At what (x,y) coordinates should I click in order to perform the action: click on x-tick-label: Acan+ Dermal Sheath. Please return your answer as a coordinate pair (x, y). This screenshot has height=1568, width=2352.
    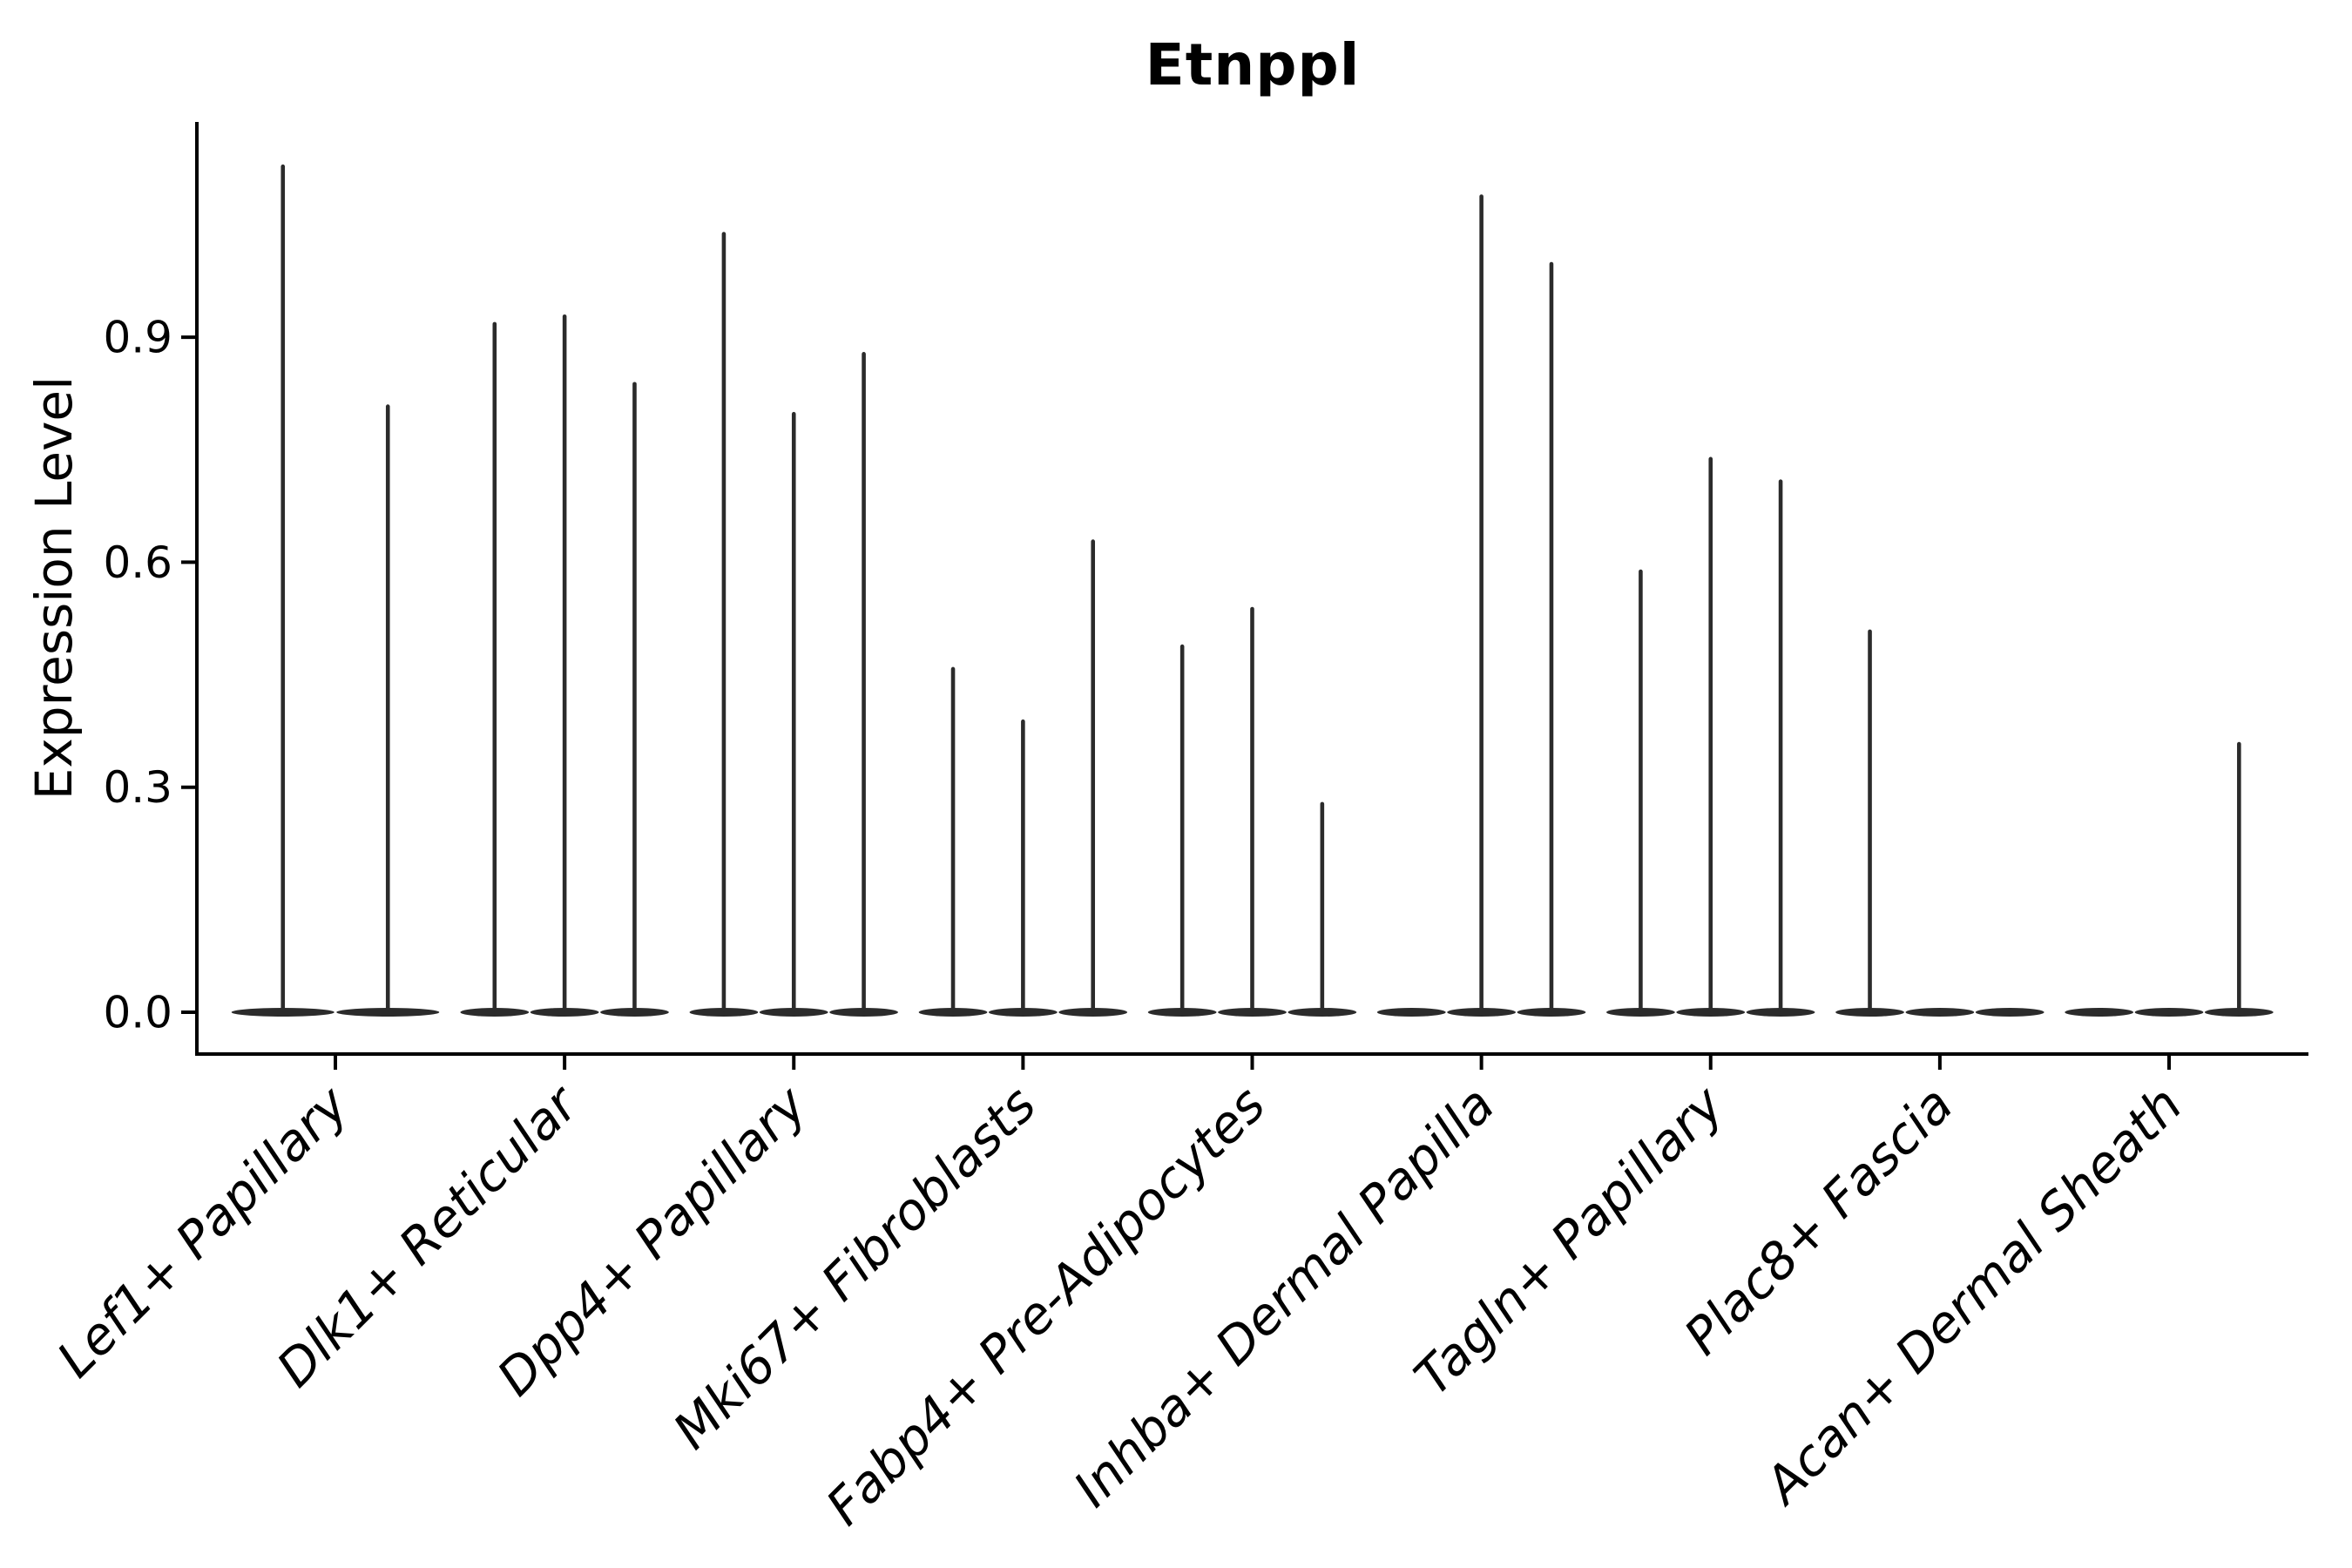
    Looking at the image, I should click on (1972, 1296).